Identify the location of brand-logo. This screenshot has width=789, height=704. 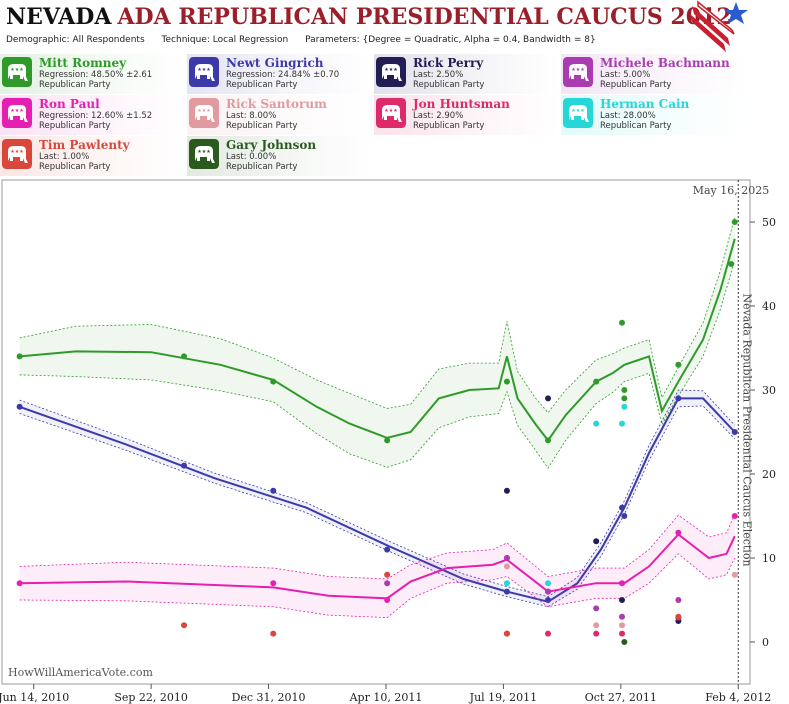
(719, 26).